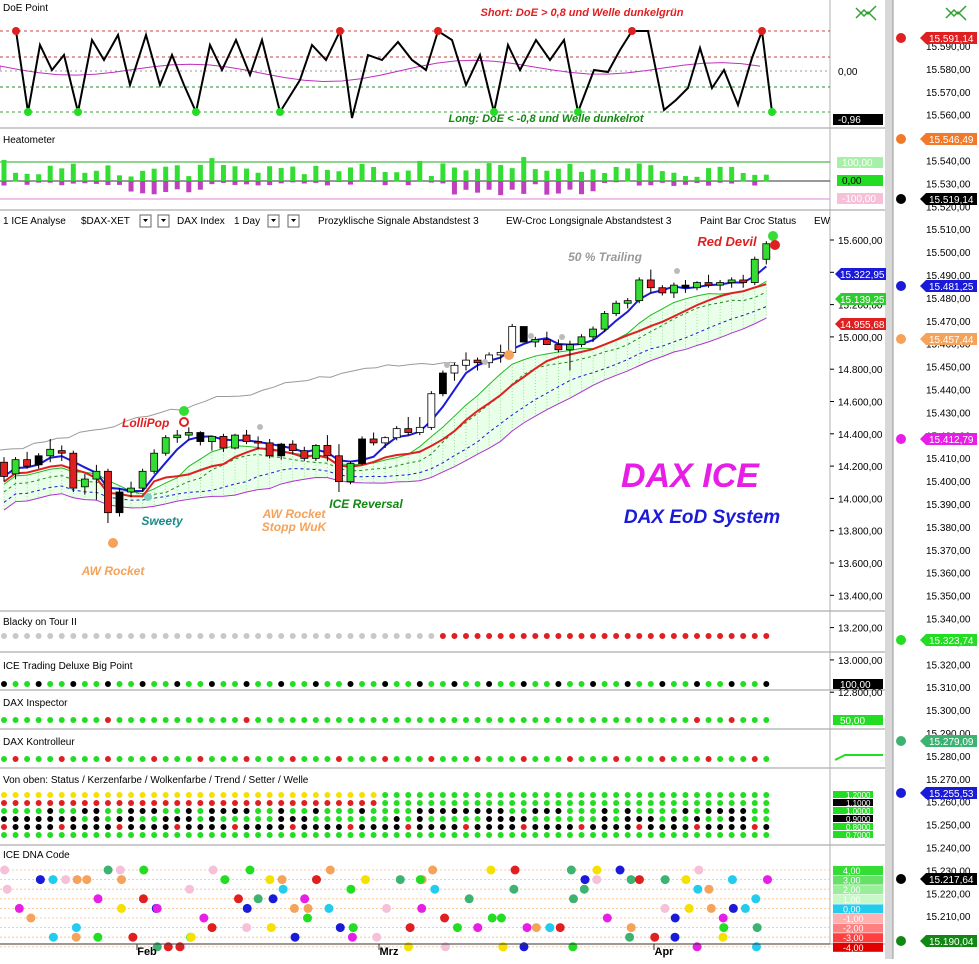  I want to click on x-axis-label: Mrz, so click(389, 952).